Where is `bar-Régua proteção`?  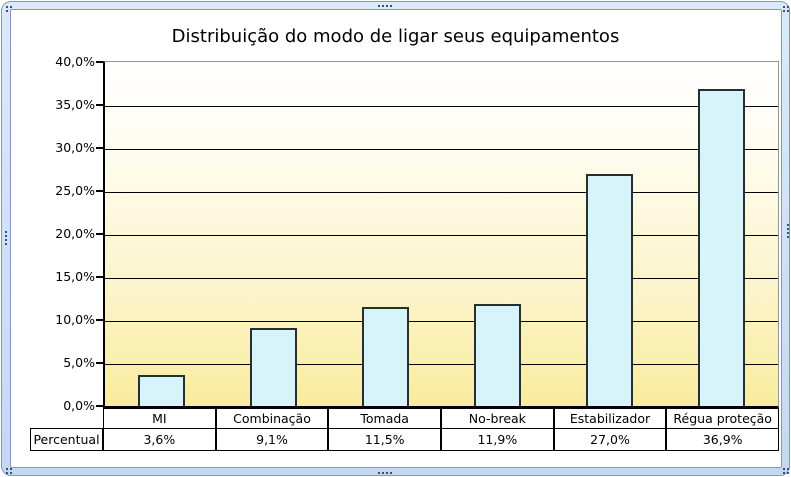
bar-Régua proteção is located at coordinates (722, 247).